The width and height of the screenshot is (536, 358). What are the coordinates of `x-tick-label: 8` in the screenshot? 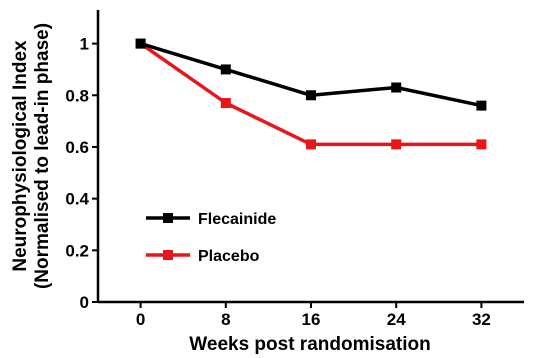 It's located at (225, 319).